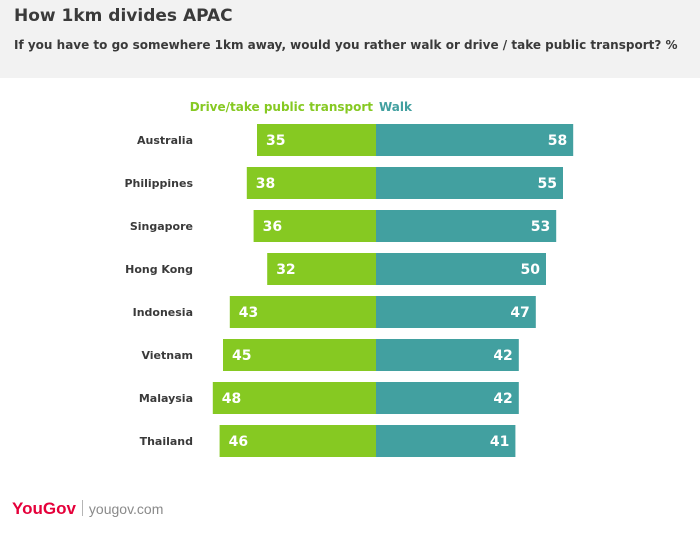 Image resolution: width=700 pixels, height=540 pixels. I want to click on data-label-drive: 48, so click(231, 399).